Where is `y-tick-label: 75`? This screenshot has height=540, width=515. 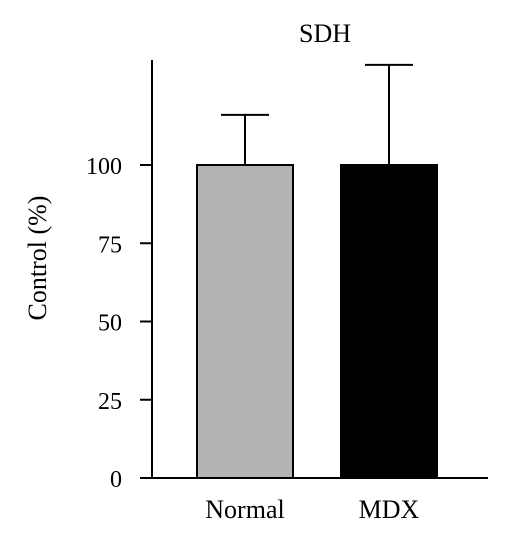
y-tick-label: 75 is located at coordinates (110, 245).